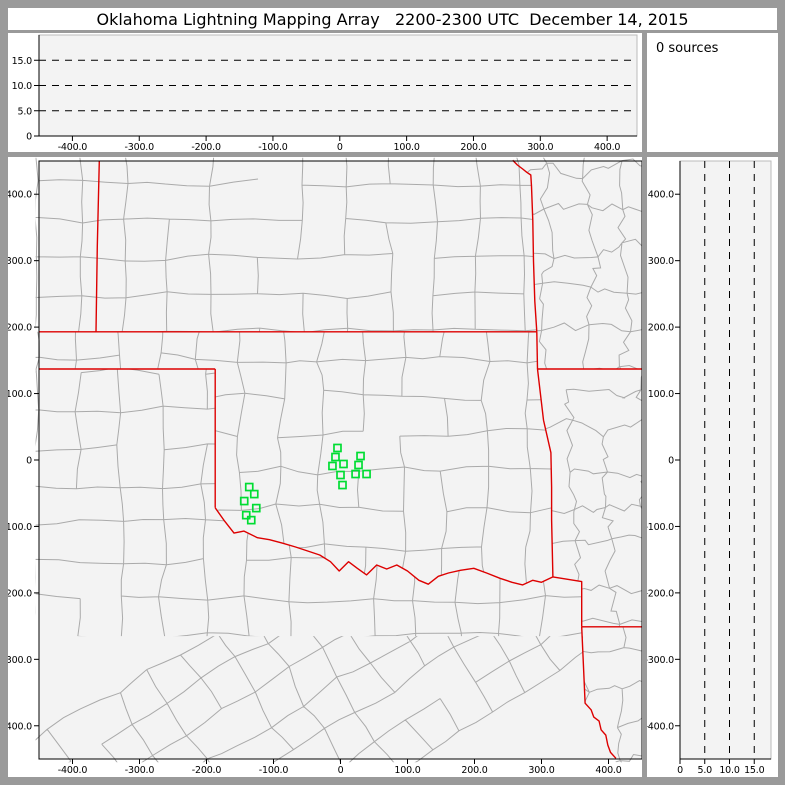 Image resolution: width=785 pixels, height=785 pixels. What do you see at coordinates (545, 472) in the screenshot?
I see `state-border-oklahoma-arkansas` at bounding box center [545, 472].